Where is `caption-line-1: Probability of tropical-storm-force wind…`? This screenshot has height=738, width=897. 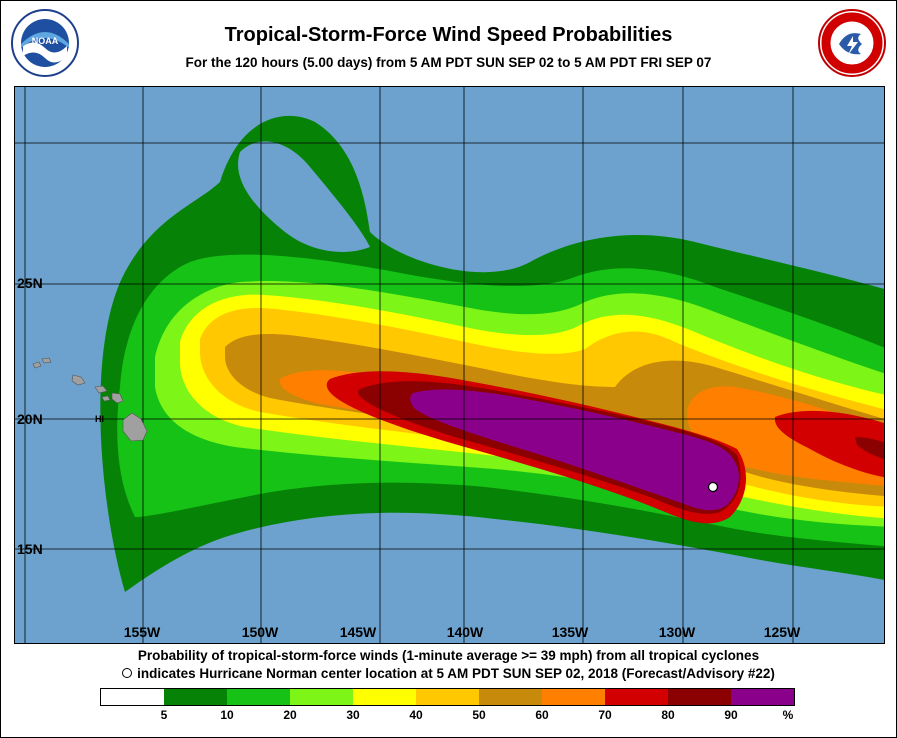
caption-line-1: Probability of tropical-storm-force wind… is located at coordinates (448, 655).